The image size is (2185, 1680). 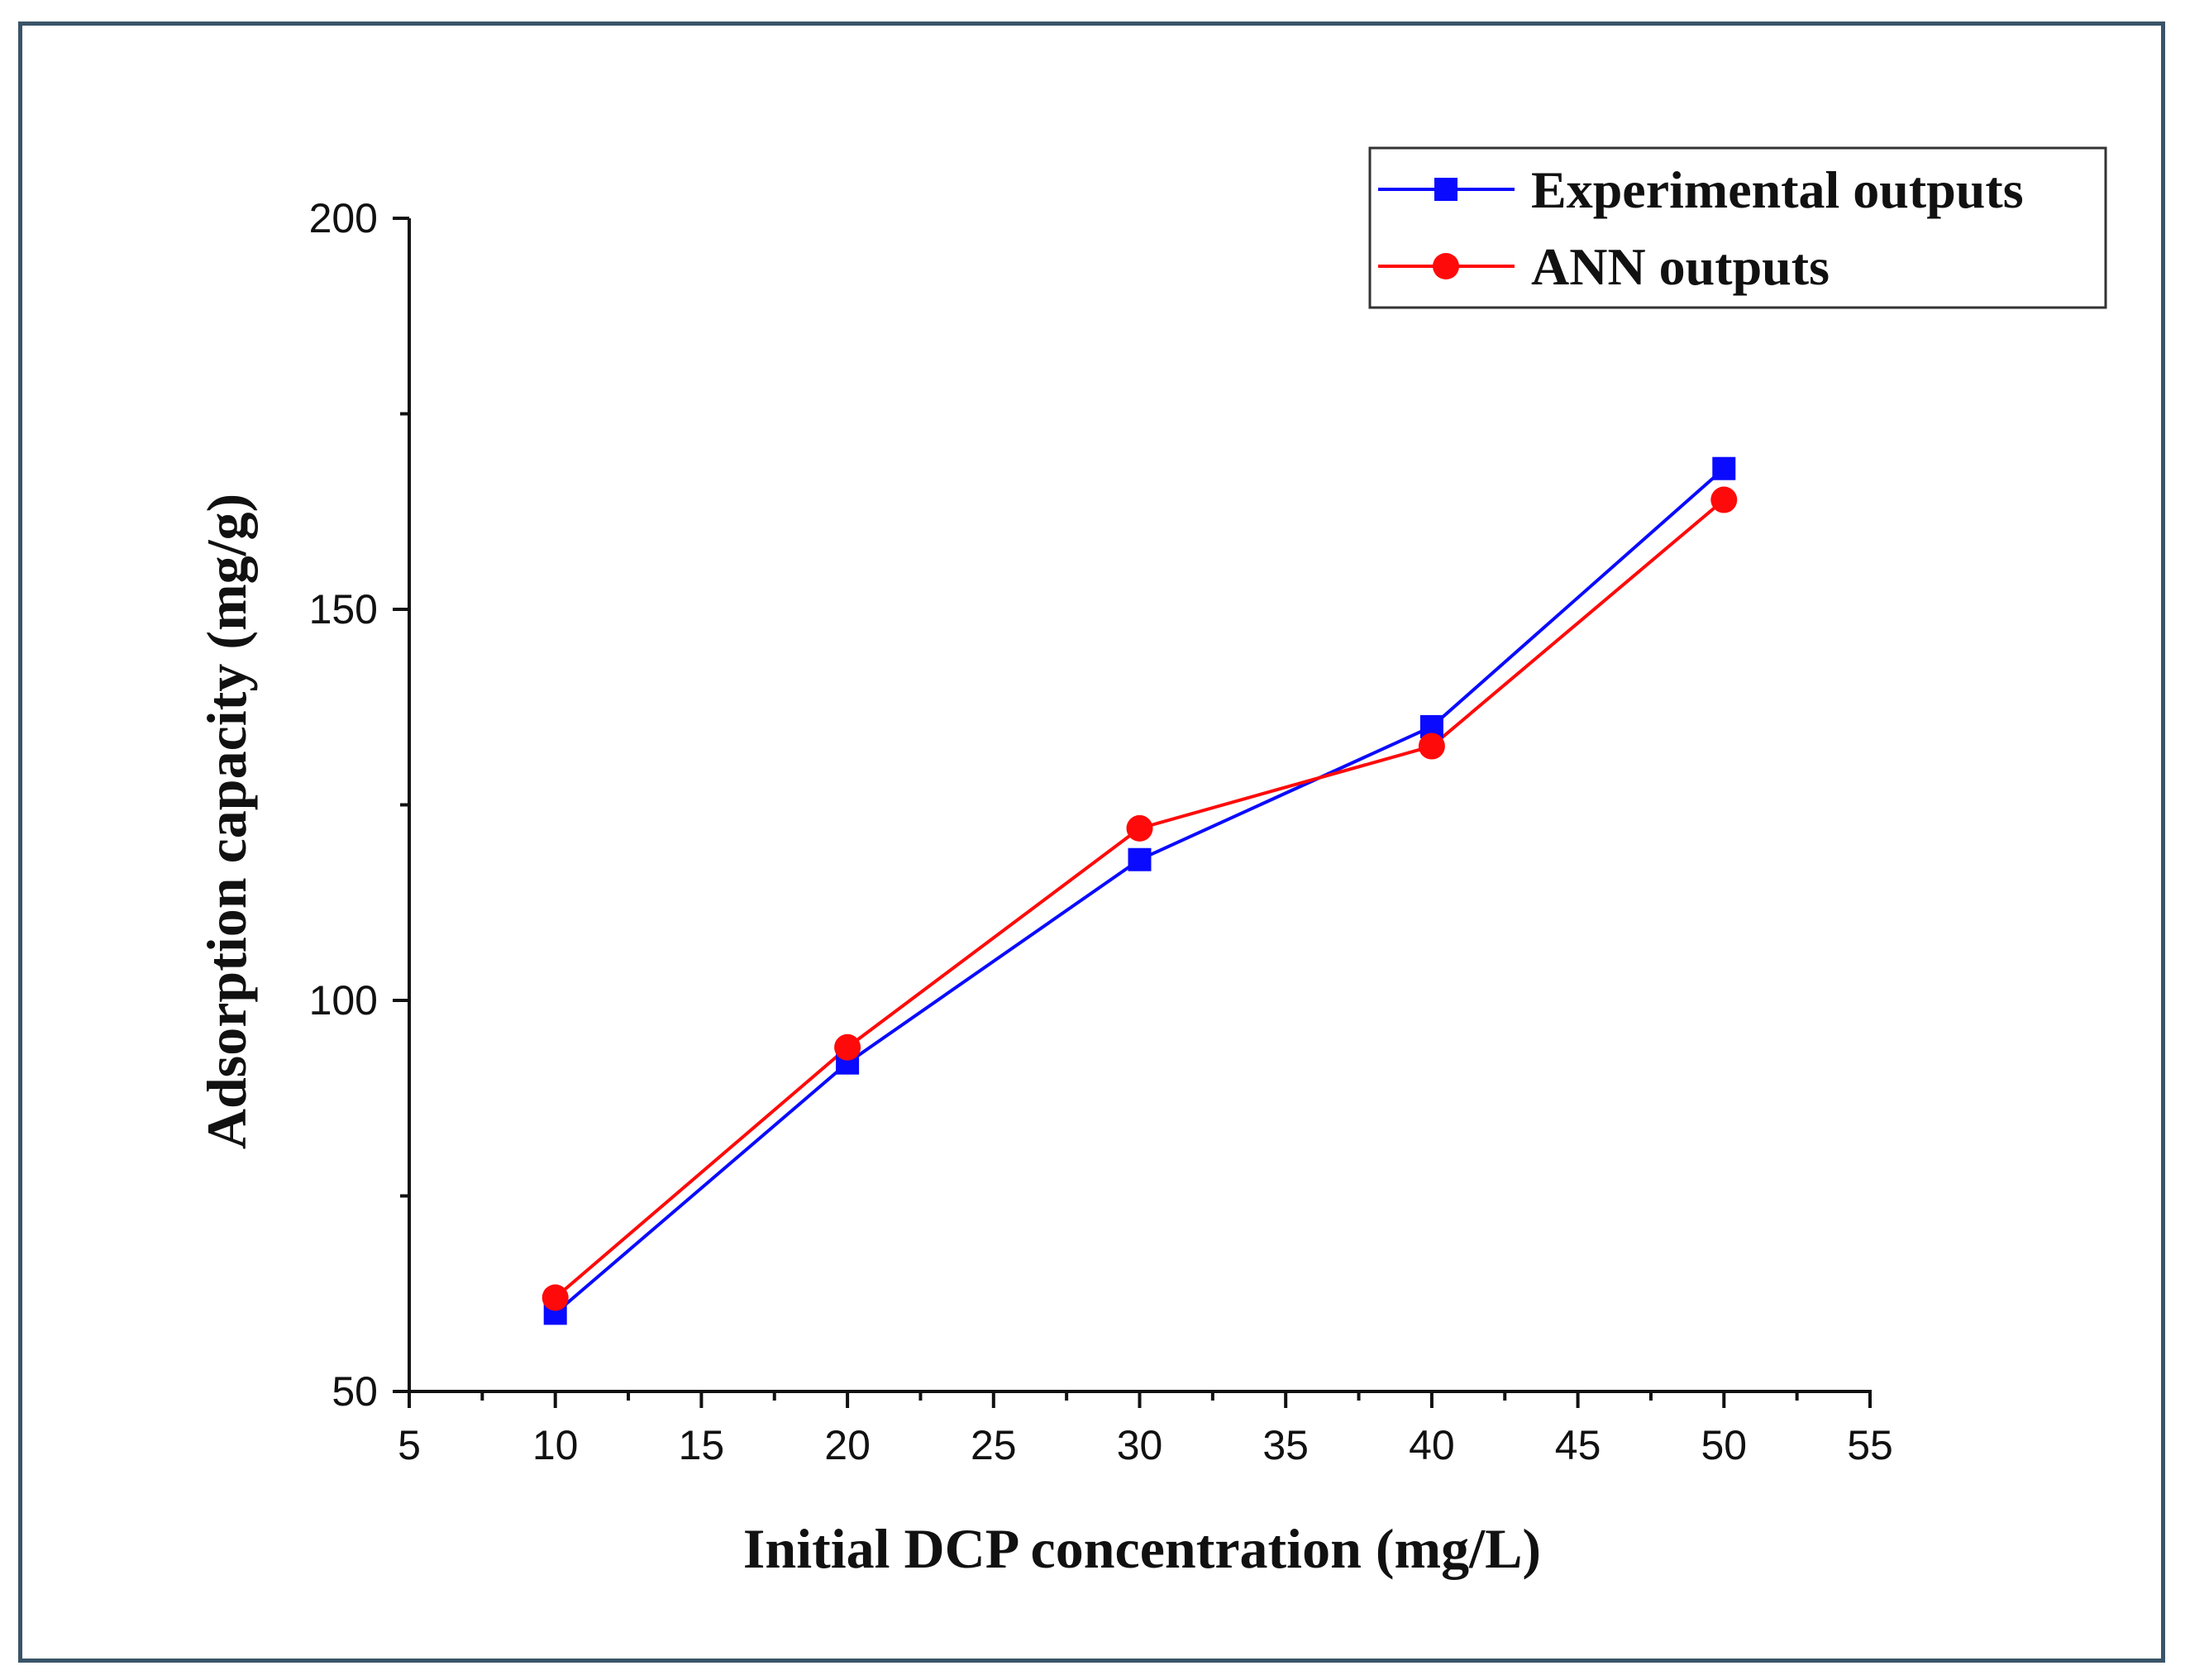 I want to click on x-axis-title: Initial DCP concentration (mg/L), so click(x=1142, y=1548).